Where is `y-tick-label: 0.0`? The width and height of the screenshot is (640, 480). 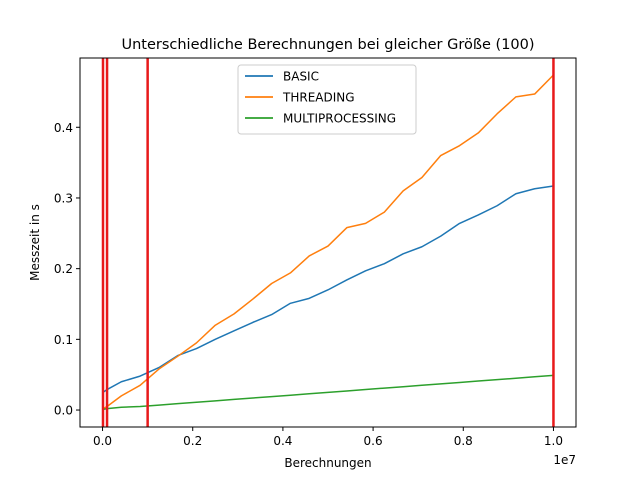
y-tick-label: 0.0 is located at coordinates (63, 411).